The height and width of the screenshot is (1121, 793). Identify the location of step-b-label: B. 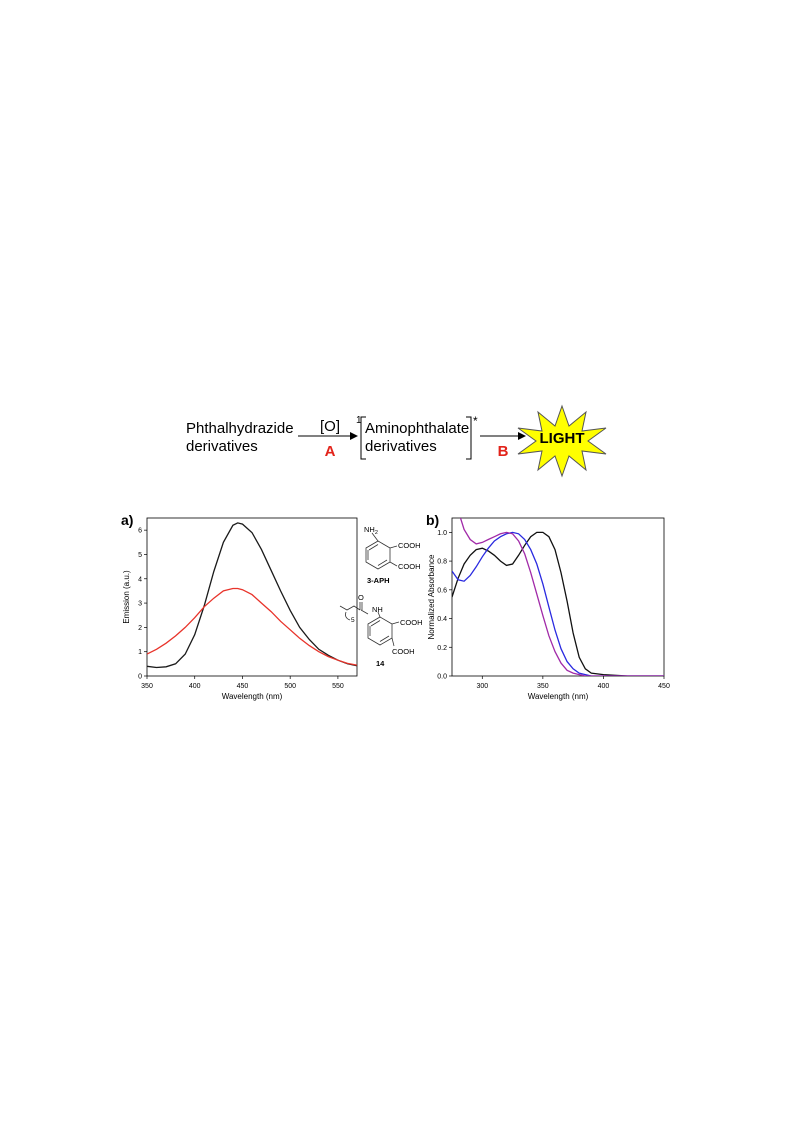
(503, 451).